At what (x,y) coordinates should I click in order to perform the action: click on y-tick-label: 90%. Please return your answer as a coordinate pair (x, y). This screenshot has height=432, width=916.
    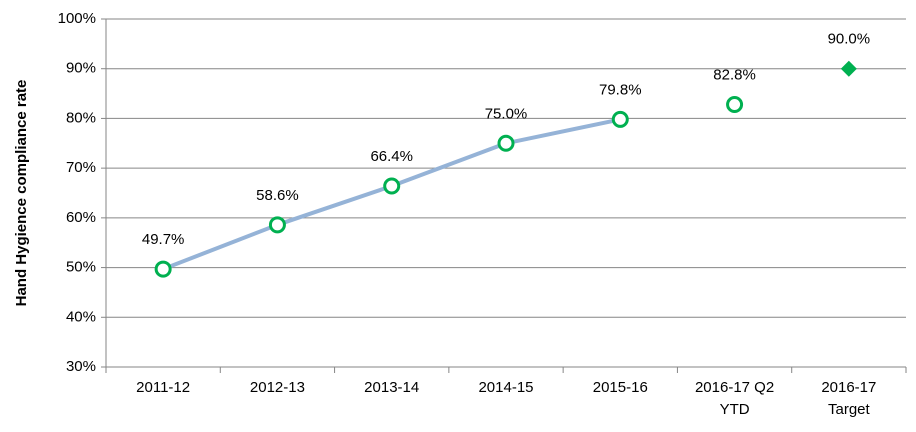
    Looking at the image, I should click on (81, 68).